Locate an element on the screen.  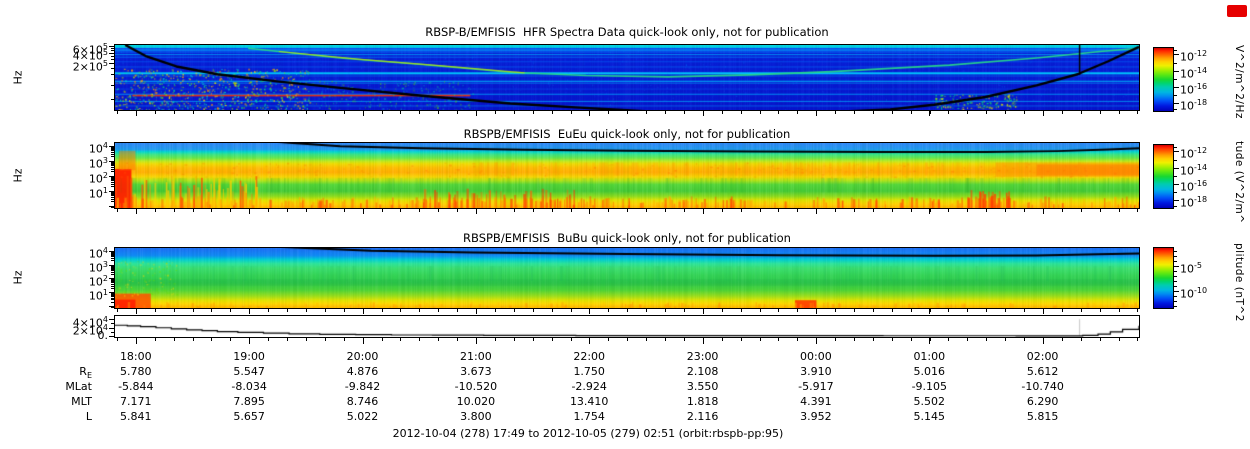
y-tick-label: 103 is located at coordinates (98, 164).